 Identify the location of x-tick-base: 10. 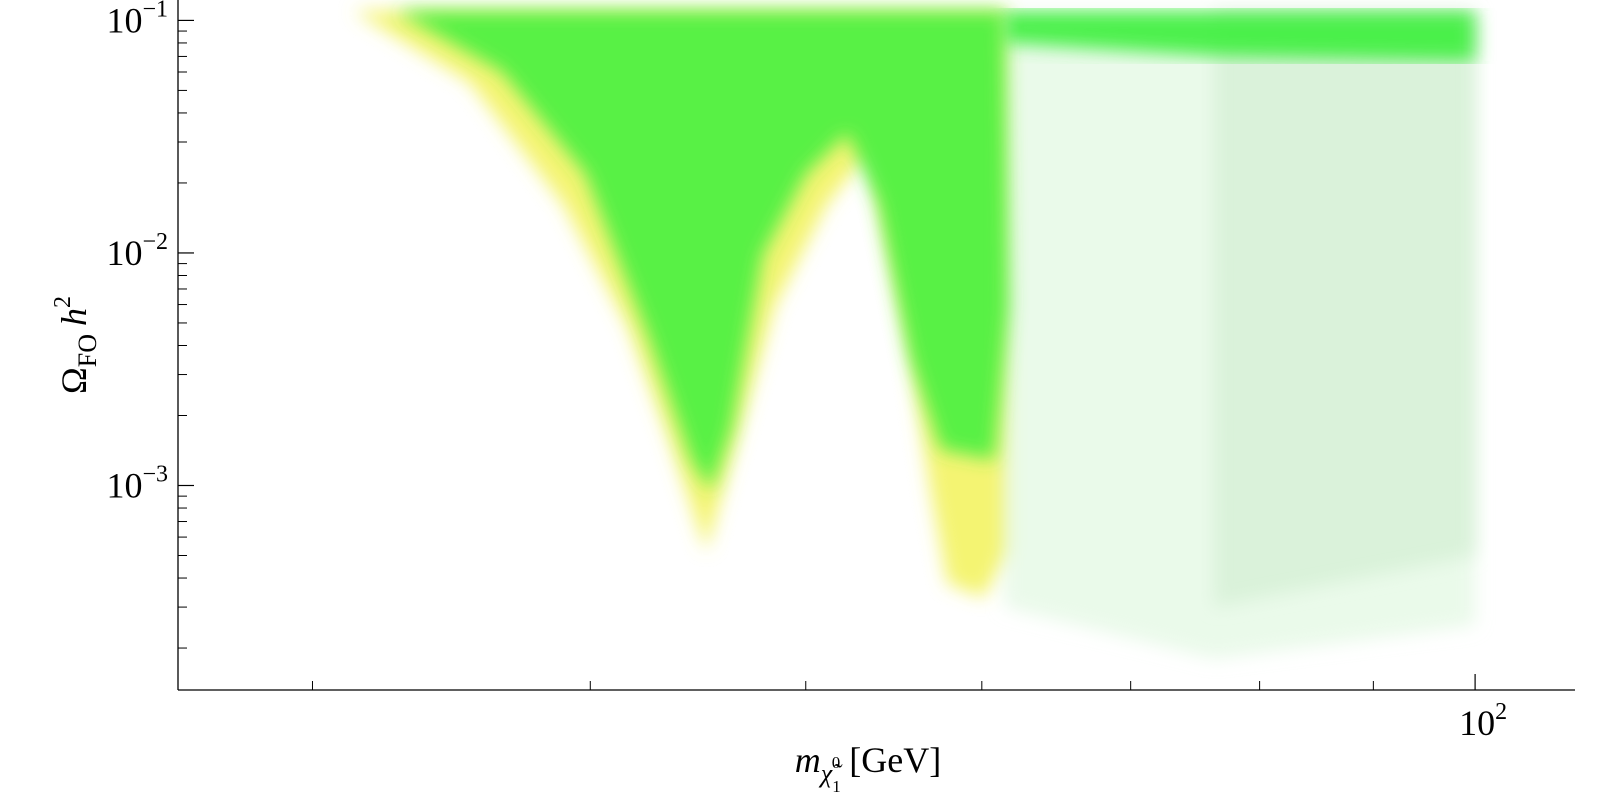
(1477, 723).